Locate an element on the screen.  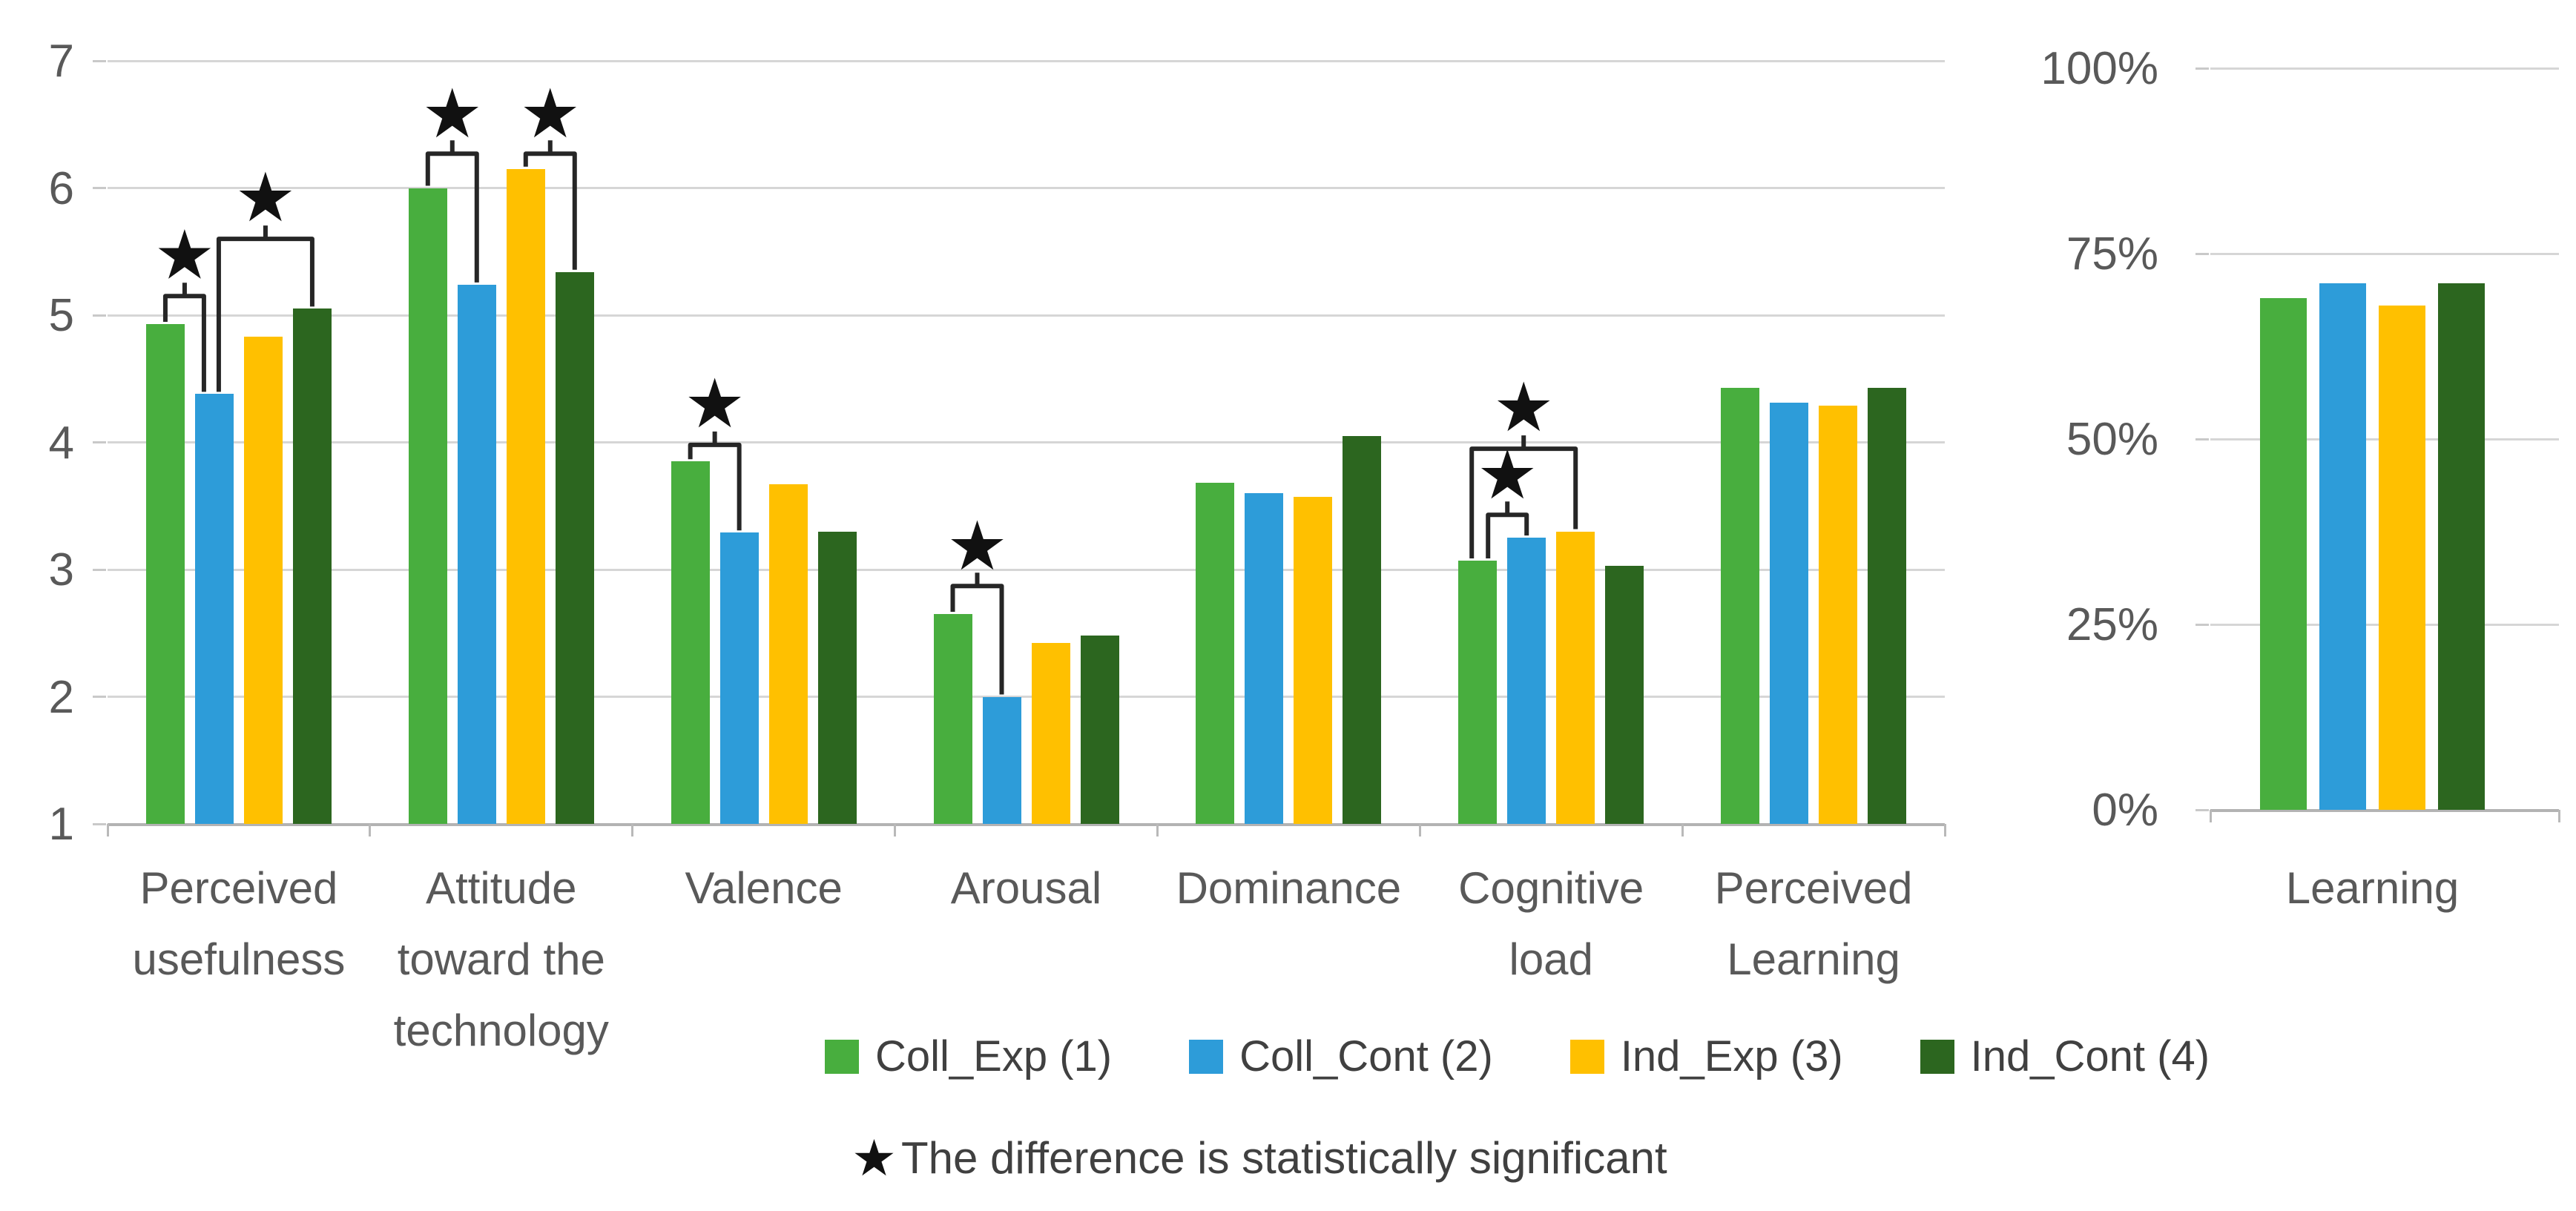
legend-item: Coll_Exp (1) is located at coordinates (969, 1057).